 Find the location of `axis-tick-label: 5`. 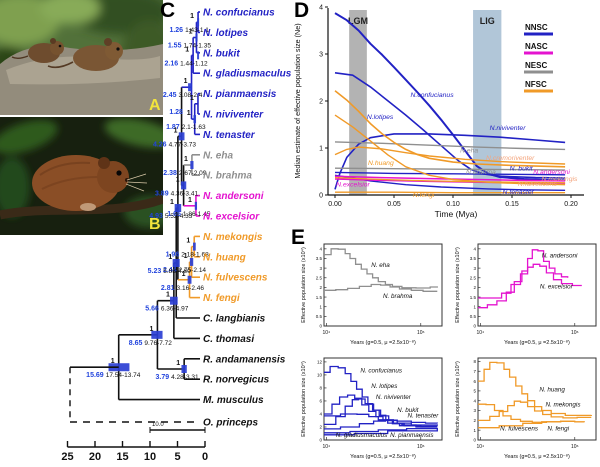

axis-tick-label: 5 is located at coordinates (177, 457).